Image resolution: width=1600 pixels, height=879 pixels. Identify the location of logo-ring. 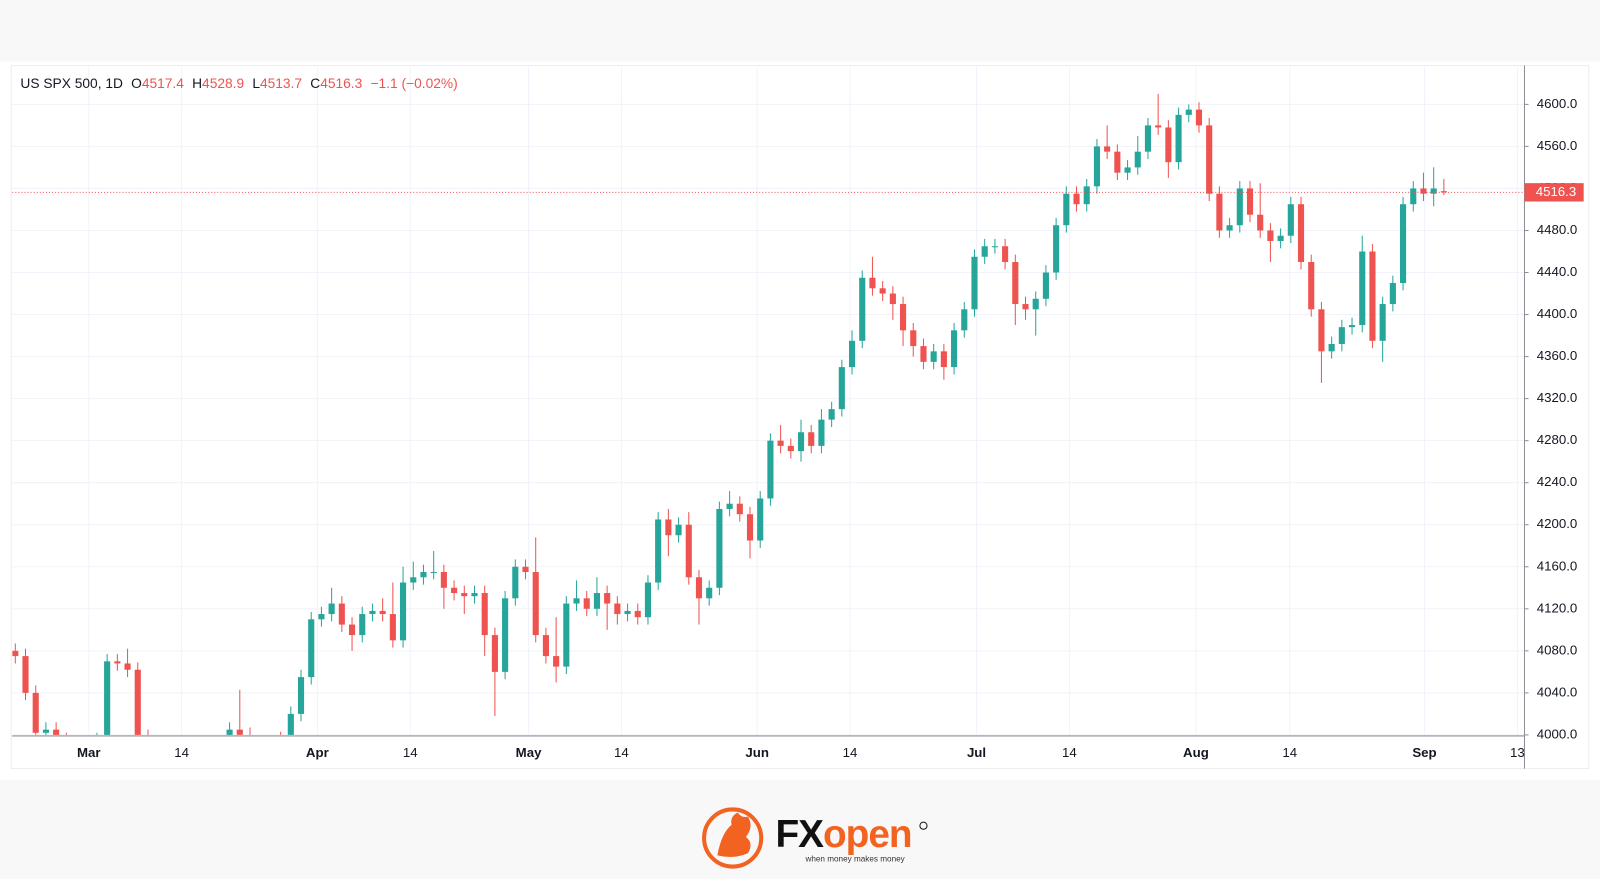
(733, 838).